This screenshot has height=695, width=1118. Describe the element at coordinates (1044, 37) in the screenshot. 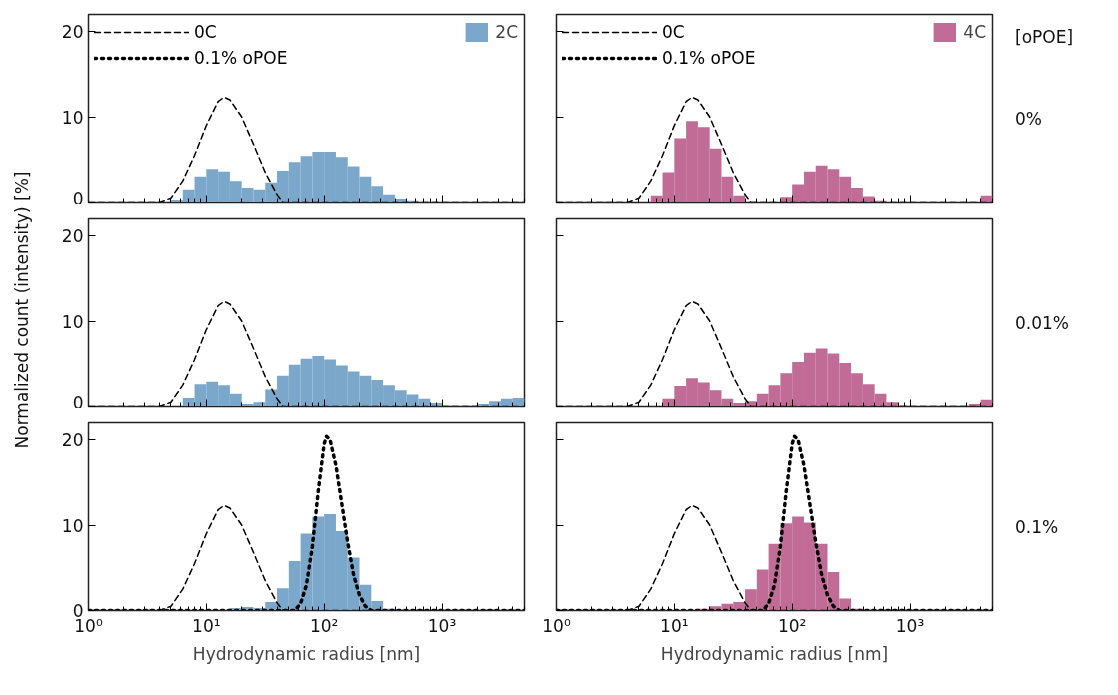

I see `text: [oPOE]` at that location.